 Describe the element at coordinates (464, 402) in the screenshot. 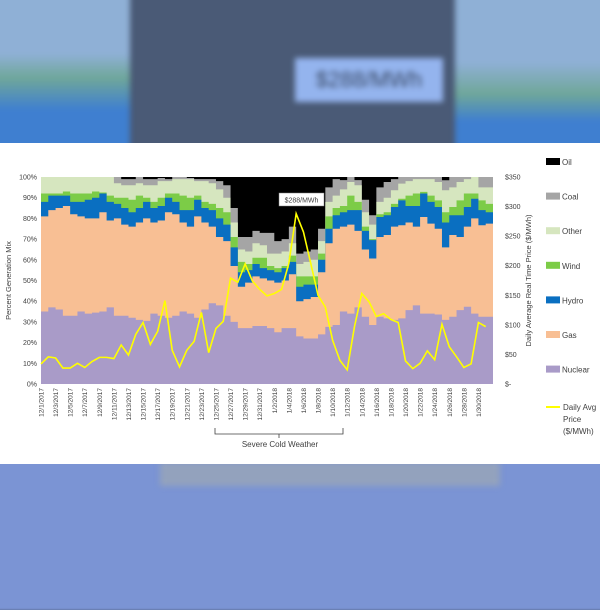

I see `x-tick-label: 1/28/2018` at that location.